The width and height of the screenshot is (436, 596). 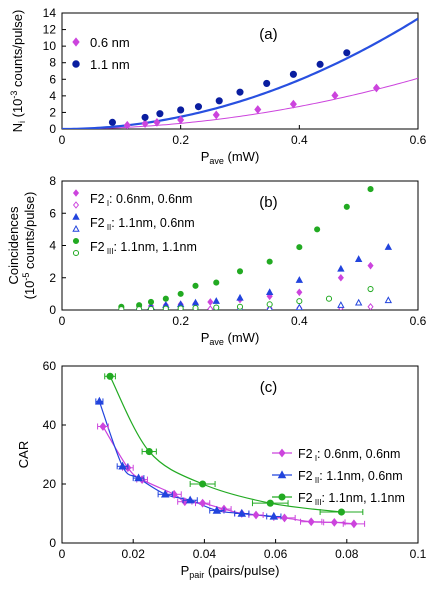 I want to click on legend-label: 1.1 nm, so click(x=110, y=64).